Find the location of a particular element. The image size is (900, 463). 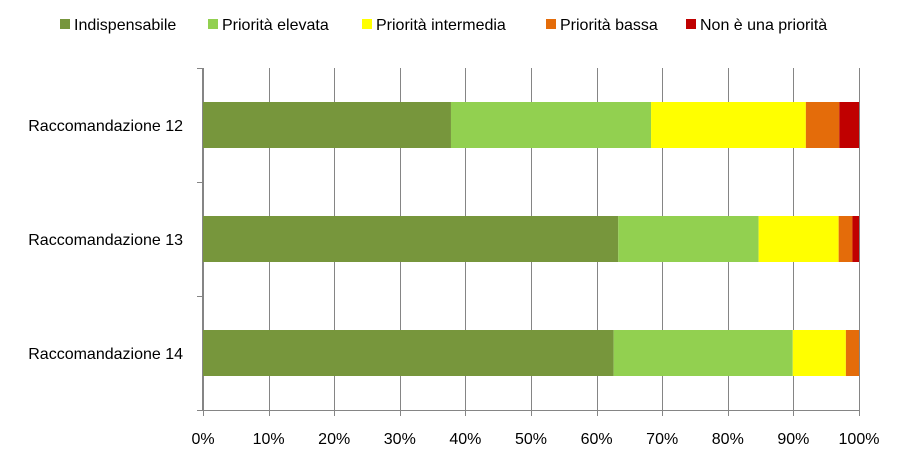

category-label: Raccomandazione 12 is located at coordinates (105, 126).